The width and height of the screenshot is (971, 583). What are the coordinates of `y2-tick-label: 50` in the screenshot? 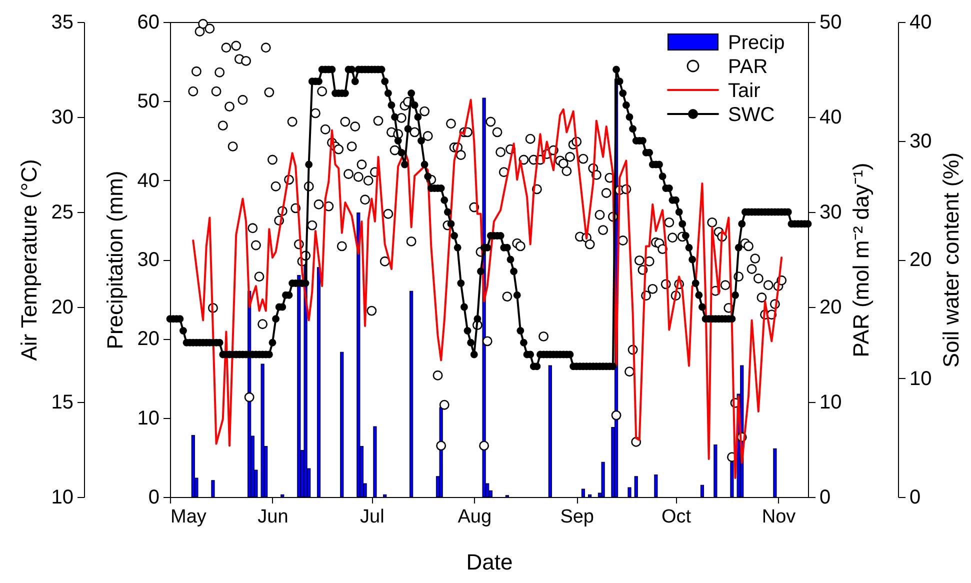 It's located at (831, 23).